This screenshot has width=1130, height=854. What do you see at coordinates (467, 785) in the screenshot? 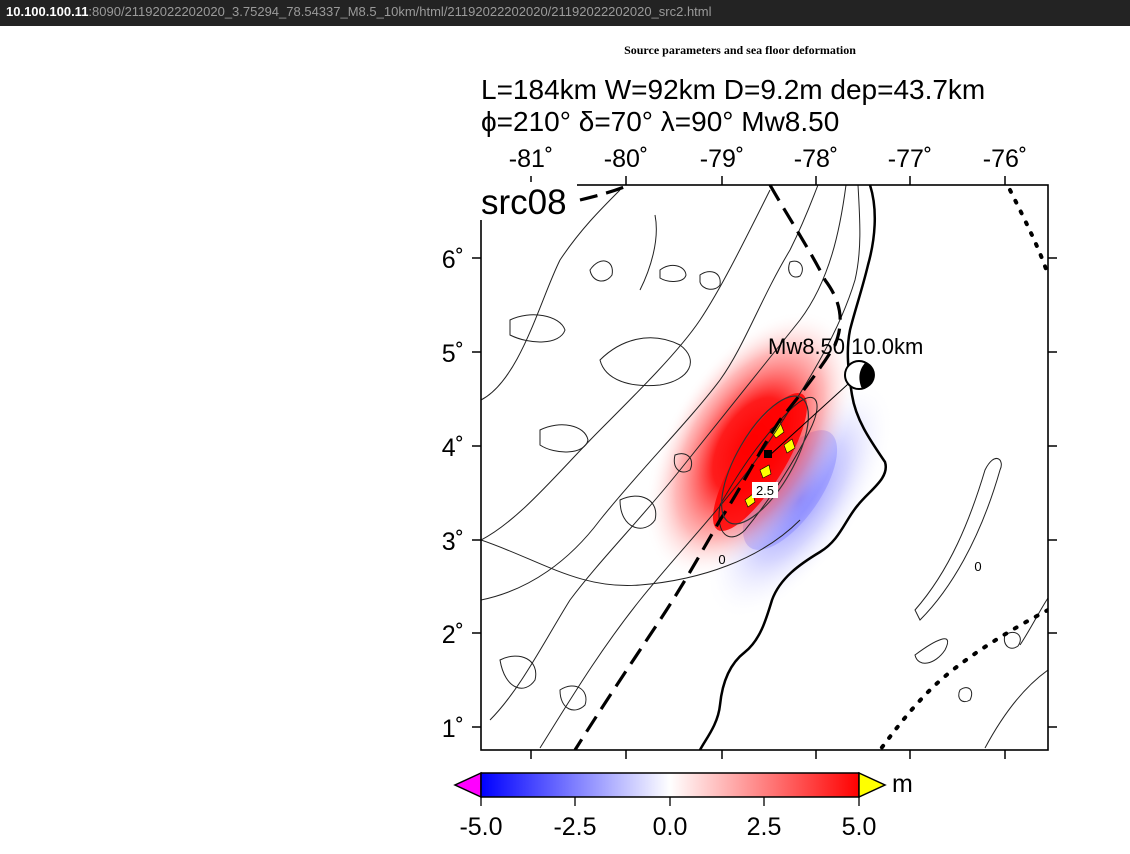
I see `colorbar-under-triangle` at bounding box center [467, 785].